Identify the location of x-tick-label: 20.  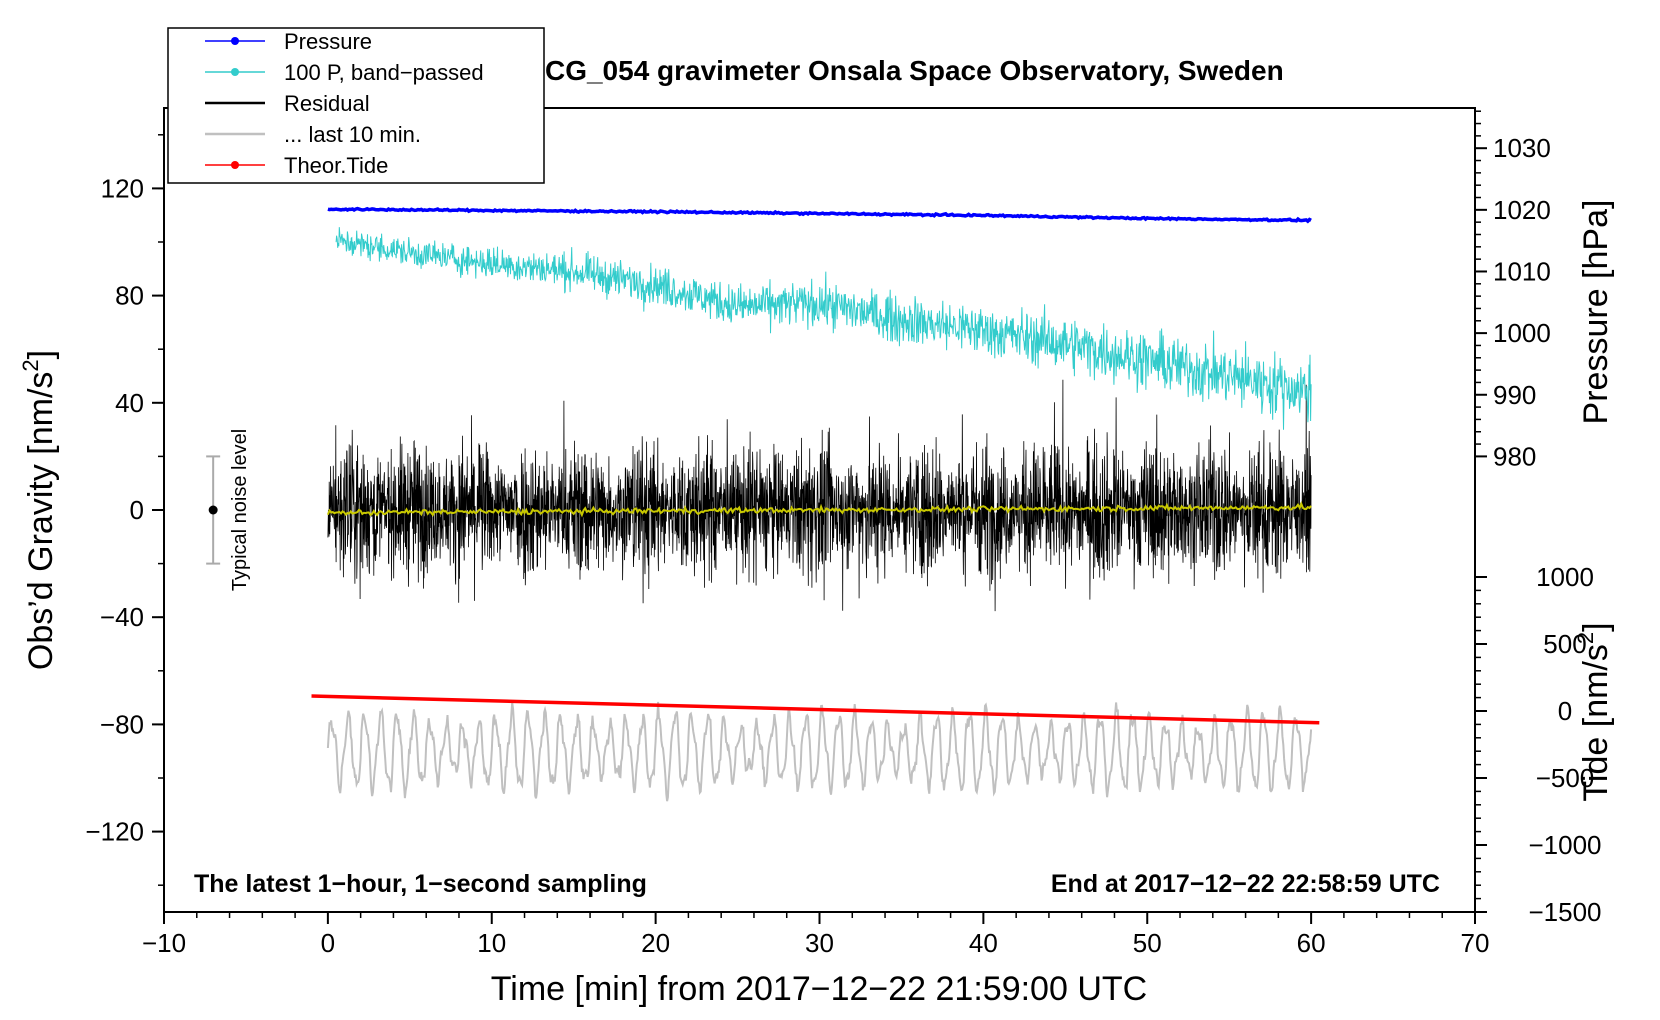
(655, 943).